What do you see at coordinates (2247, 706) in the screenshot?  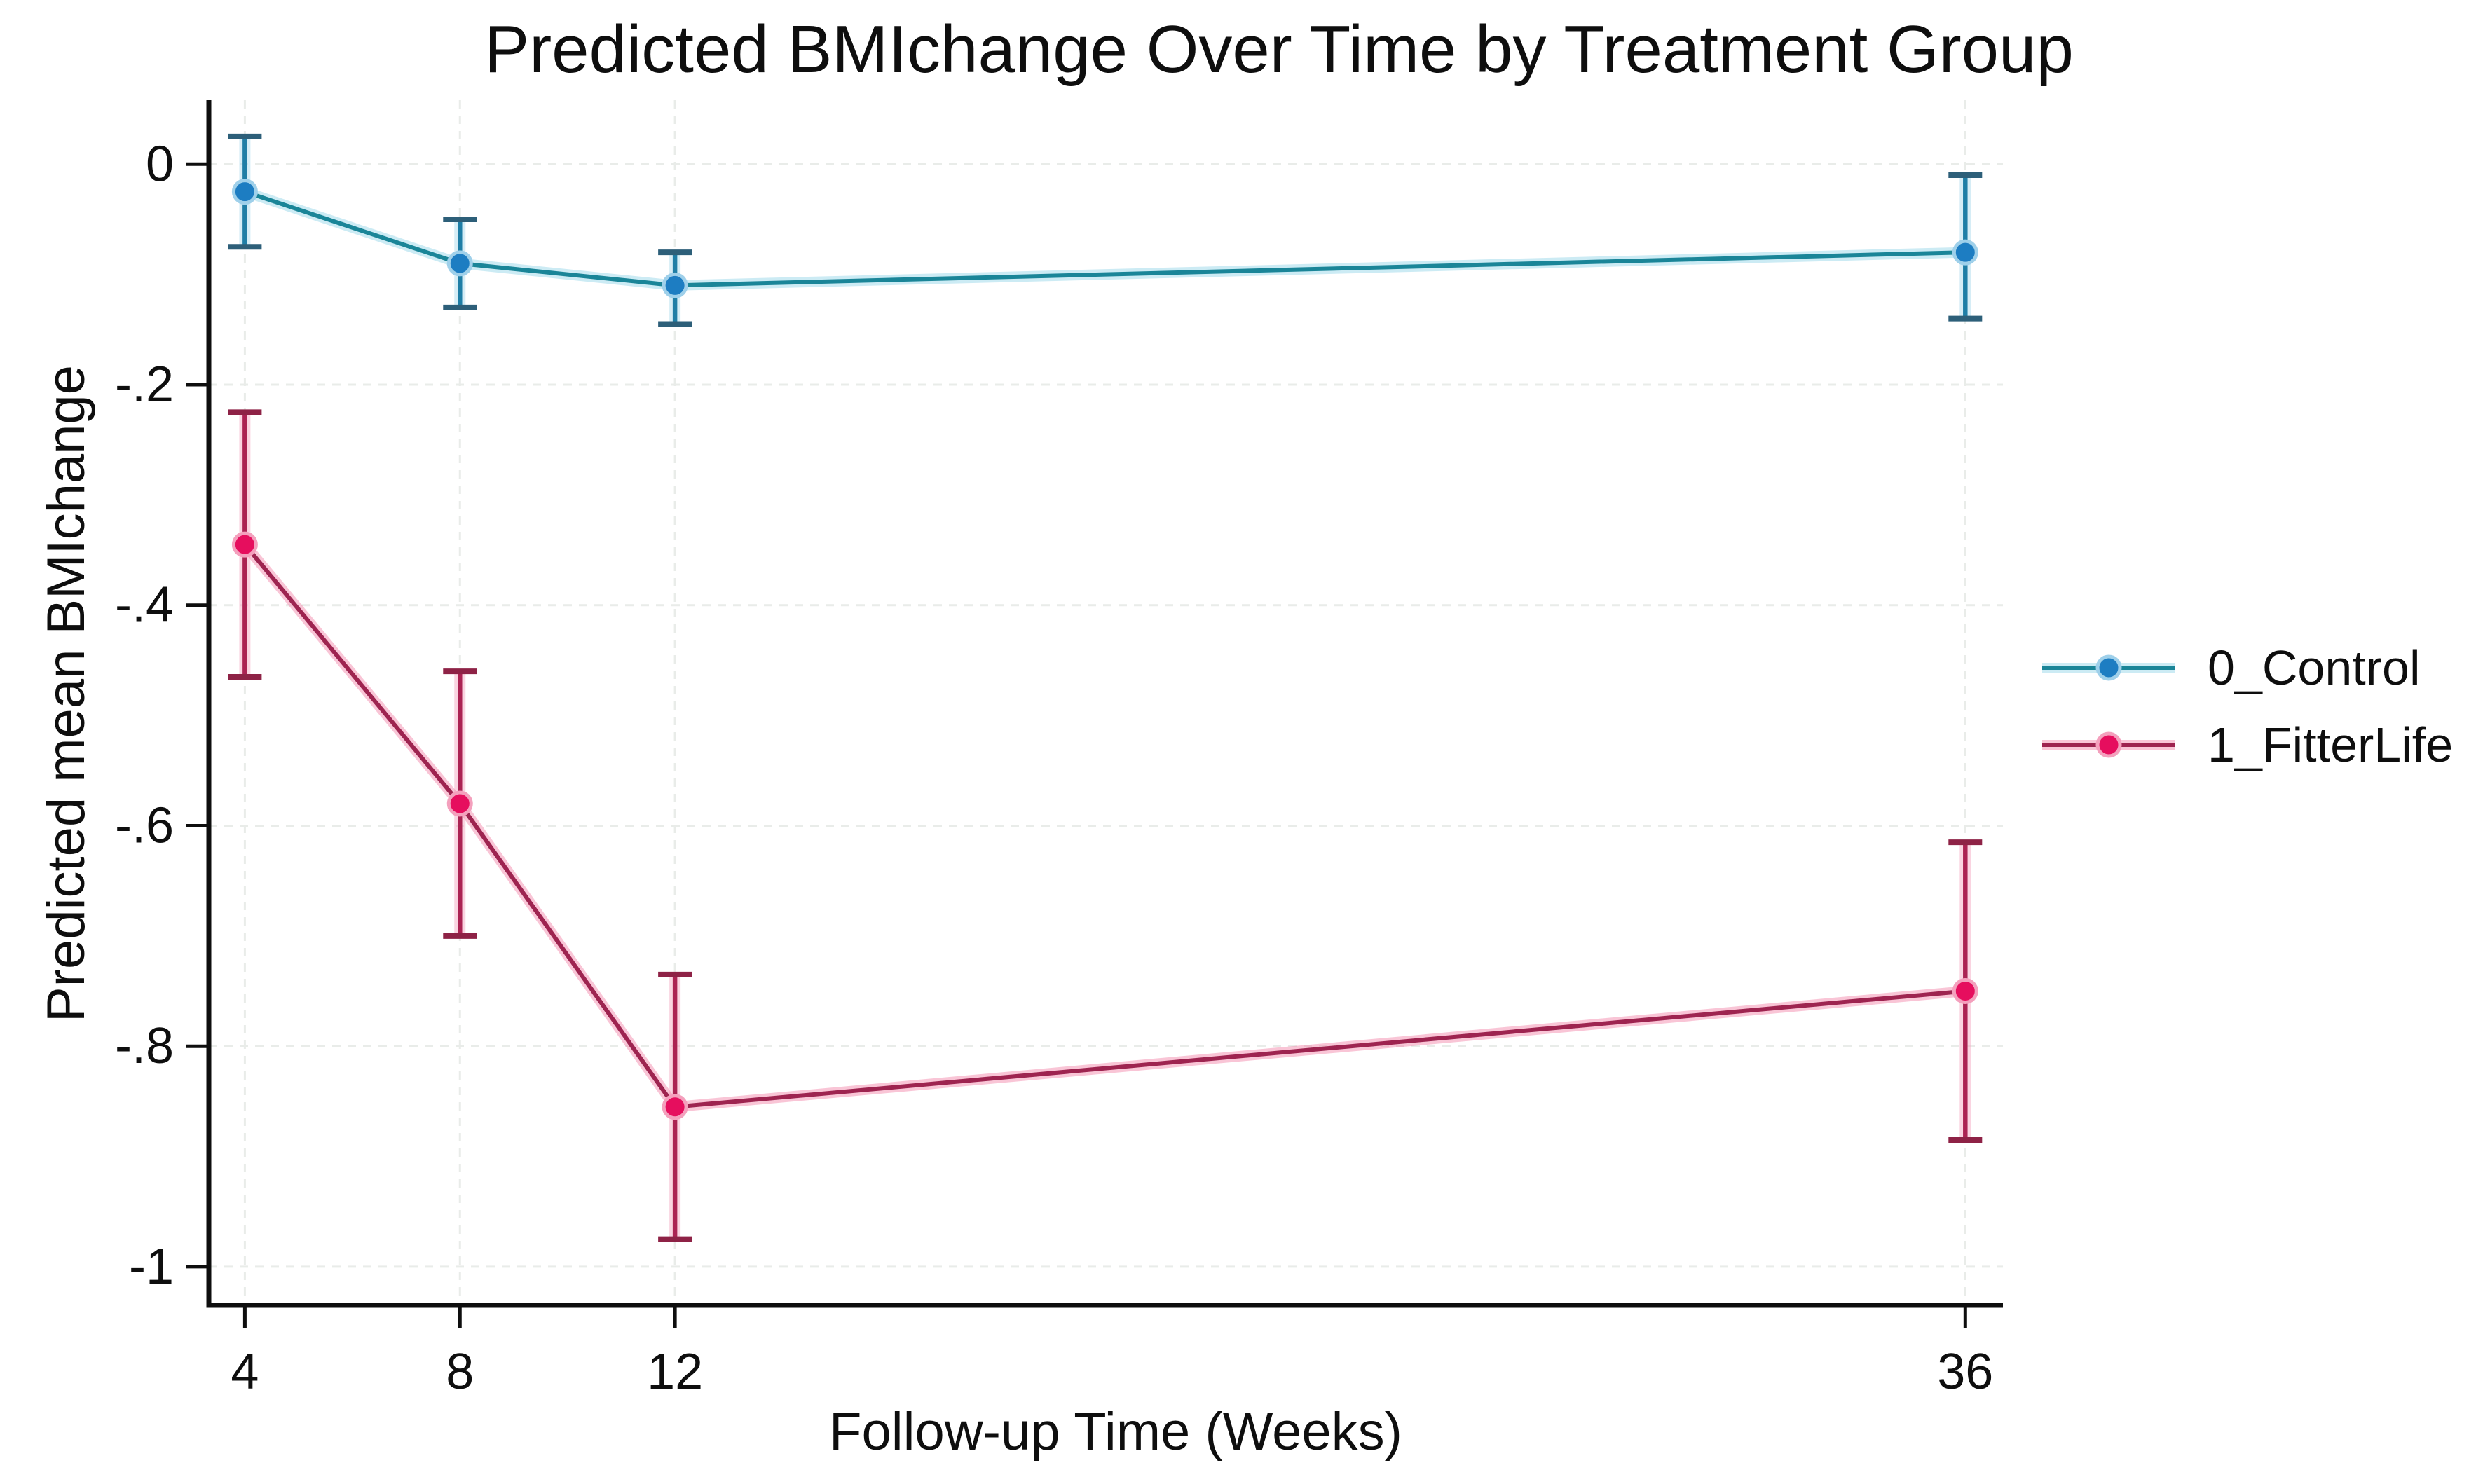 I see `legend: 0_Control 1_FitterLife` at bounding box center [2247, 706].